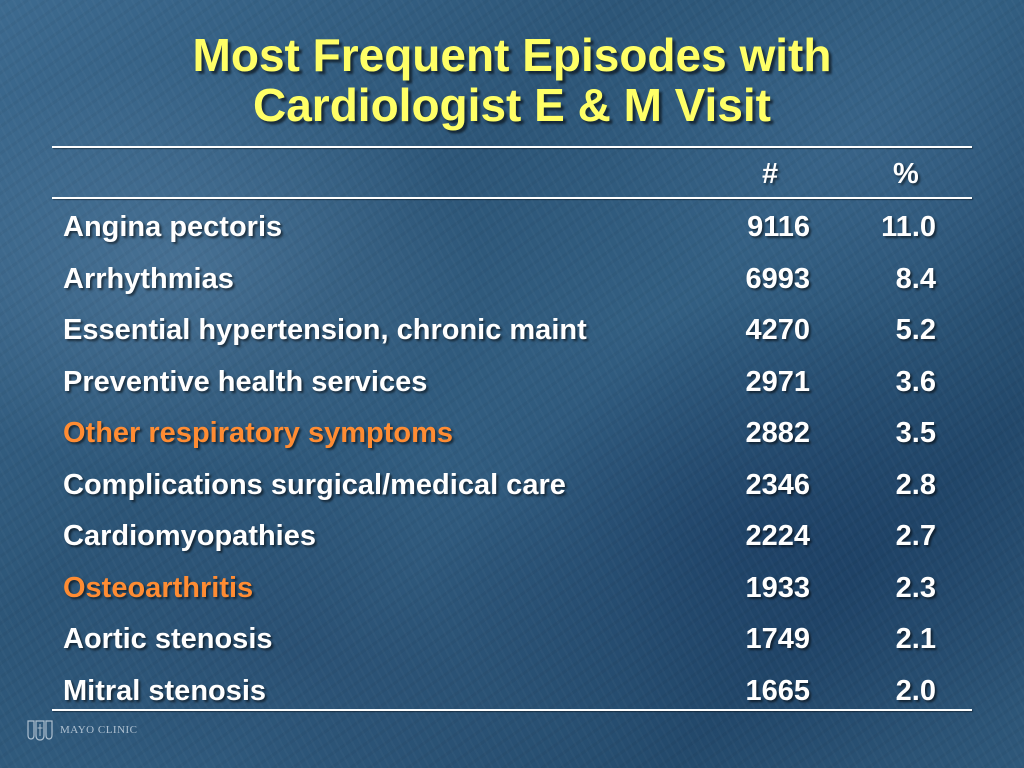 Image resolution: width=1024 pixels, height=768 pixels. I want to click on row-percent: 2.0, so click(915, 691).